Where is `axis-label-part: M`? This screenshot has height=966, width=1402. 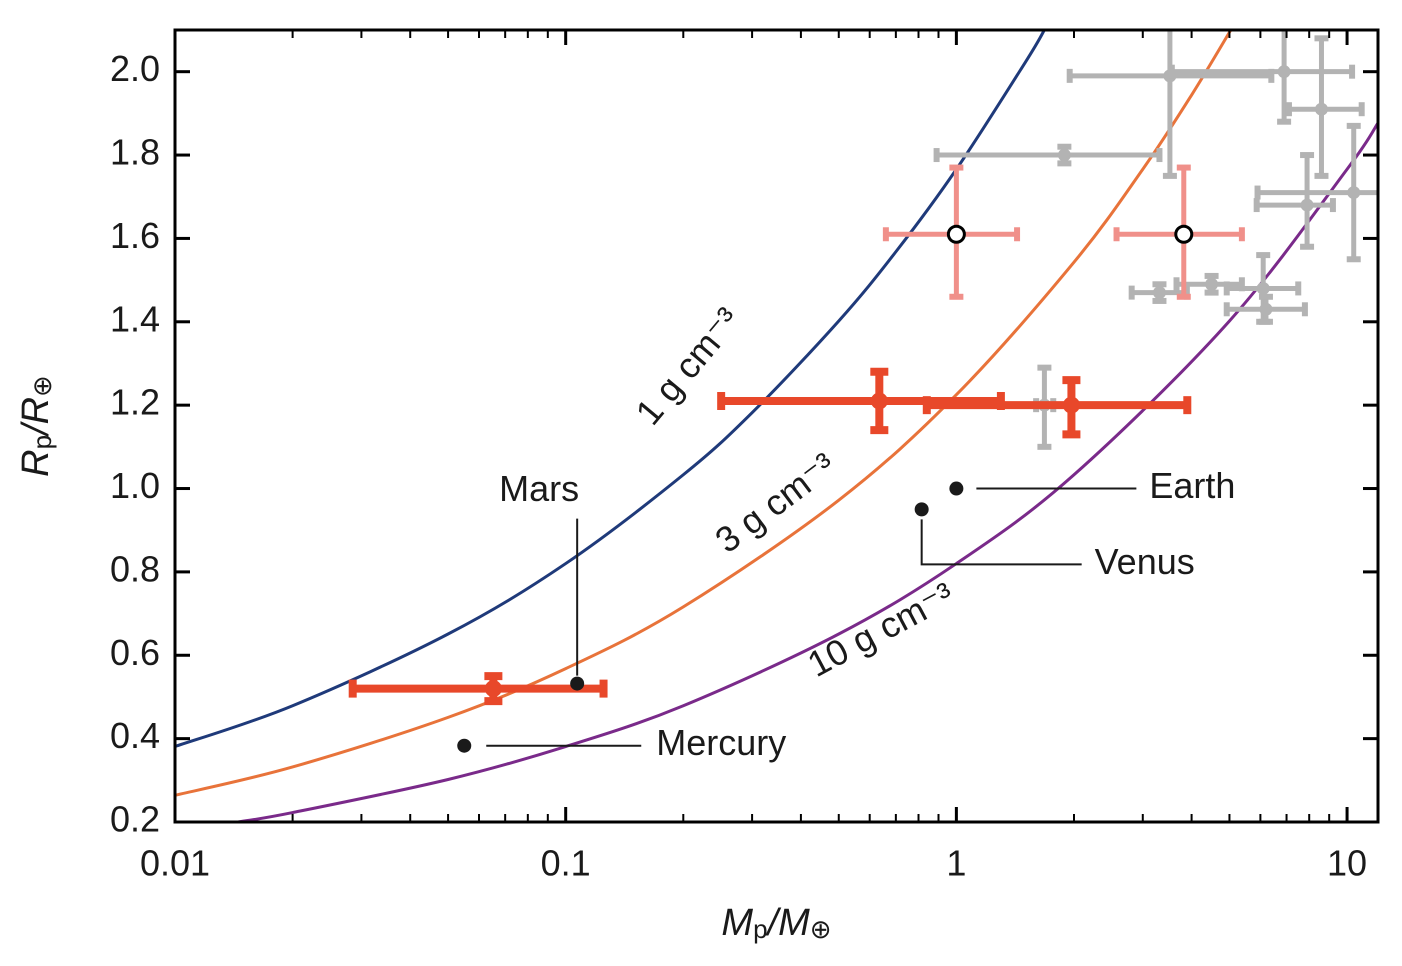
axis-label-part: M is located at coordinates (737, 923).